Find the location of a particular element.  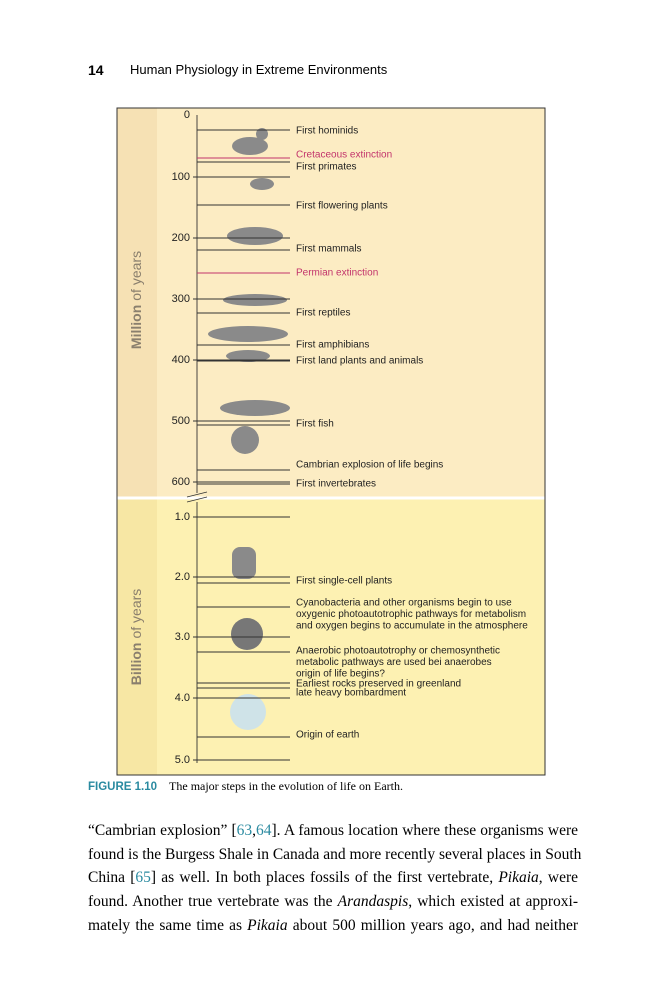

running-title: Human Physiology in Extreme Environments is located at coordinates (259, 69).